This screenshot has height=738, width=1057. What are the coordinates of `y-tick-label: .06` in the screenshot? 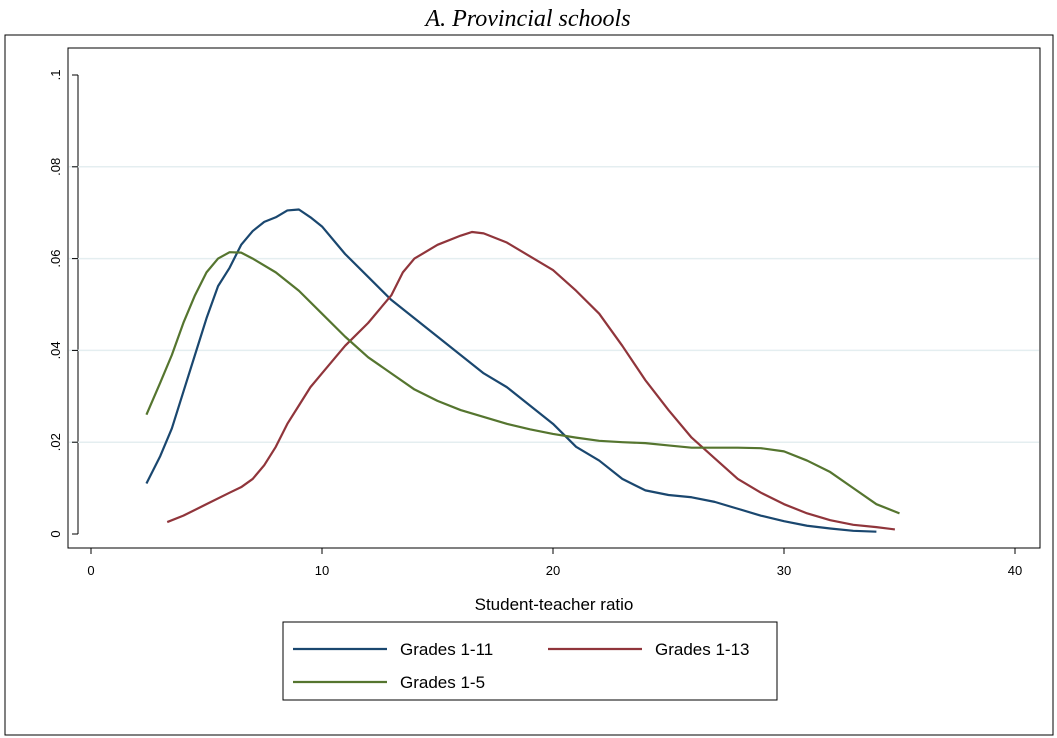 It's located at (55, 259).